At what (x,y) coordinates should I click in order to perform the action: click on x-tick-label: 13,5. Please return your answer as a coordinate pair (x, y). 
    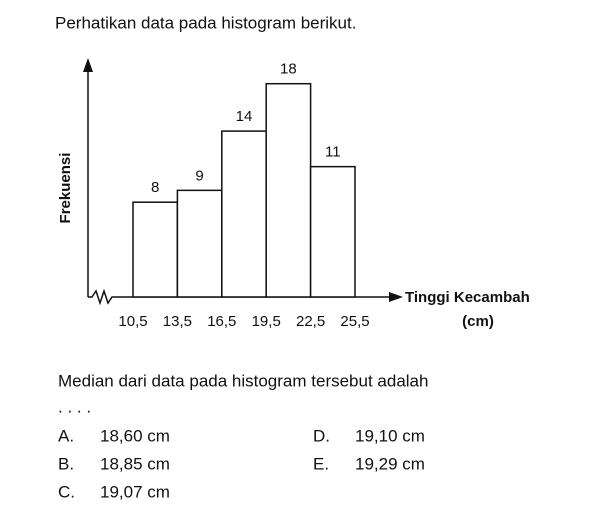
    Looking at the image, I should click on (177, 321).